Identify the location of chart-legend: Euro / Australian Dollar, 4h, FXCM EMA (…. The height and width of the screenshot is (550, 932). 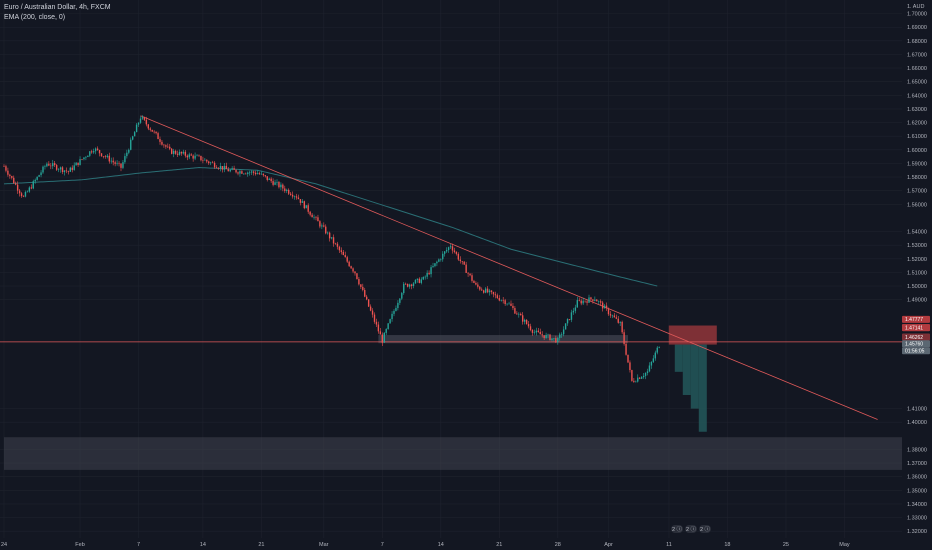
(57, 13).